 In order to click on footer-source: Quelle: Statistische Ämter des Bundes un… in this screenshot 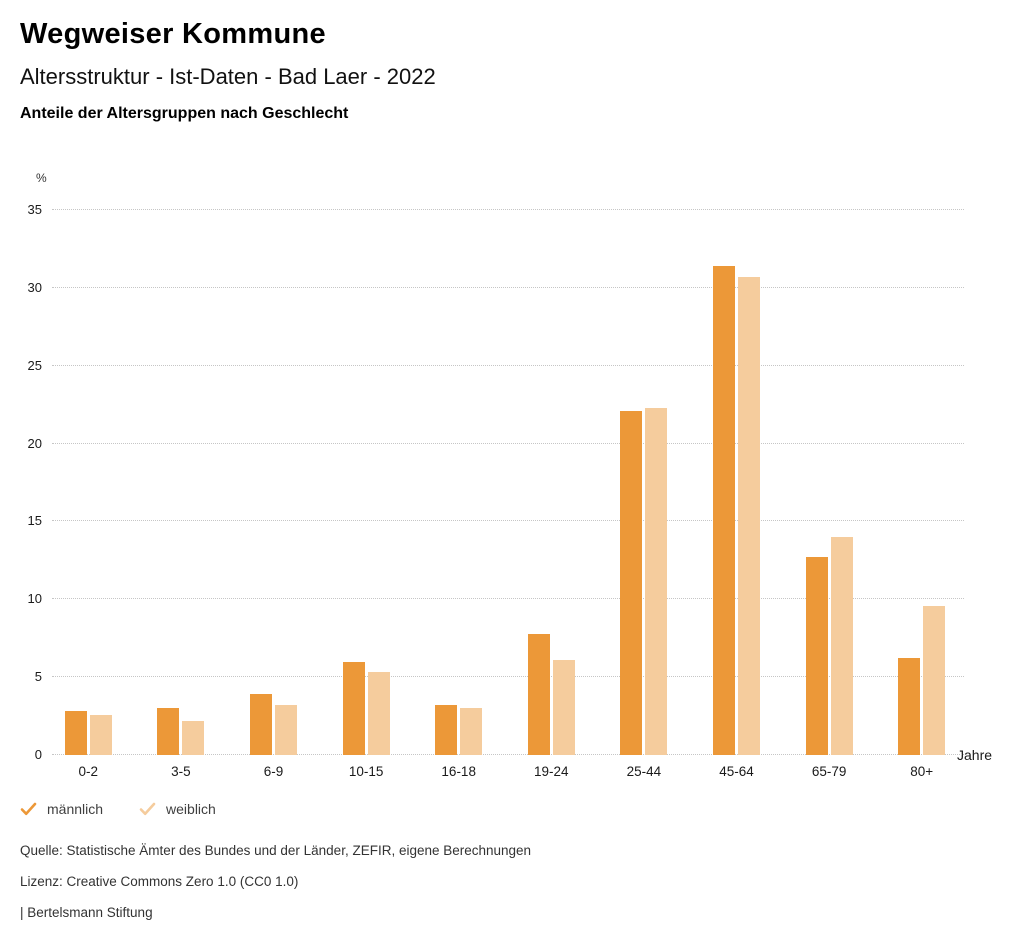, I will do `click(276, 850)`.